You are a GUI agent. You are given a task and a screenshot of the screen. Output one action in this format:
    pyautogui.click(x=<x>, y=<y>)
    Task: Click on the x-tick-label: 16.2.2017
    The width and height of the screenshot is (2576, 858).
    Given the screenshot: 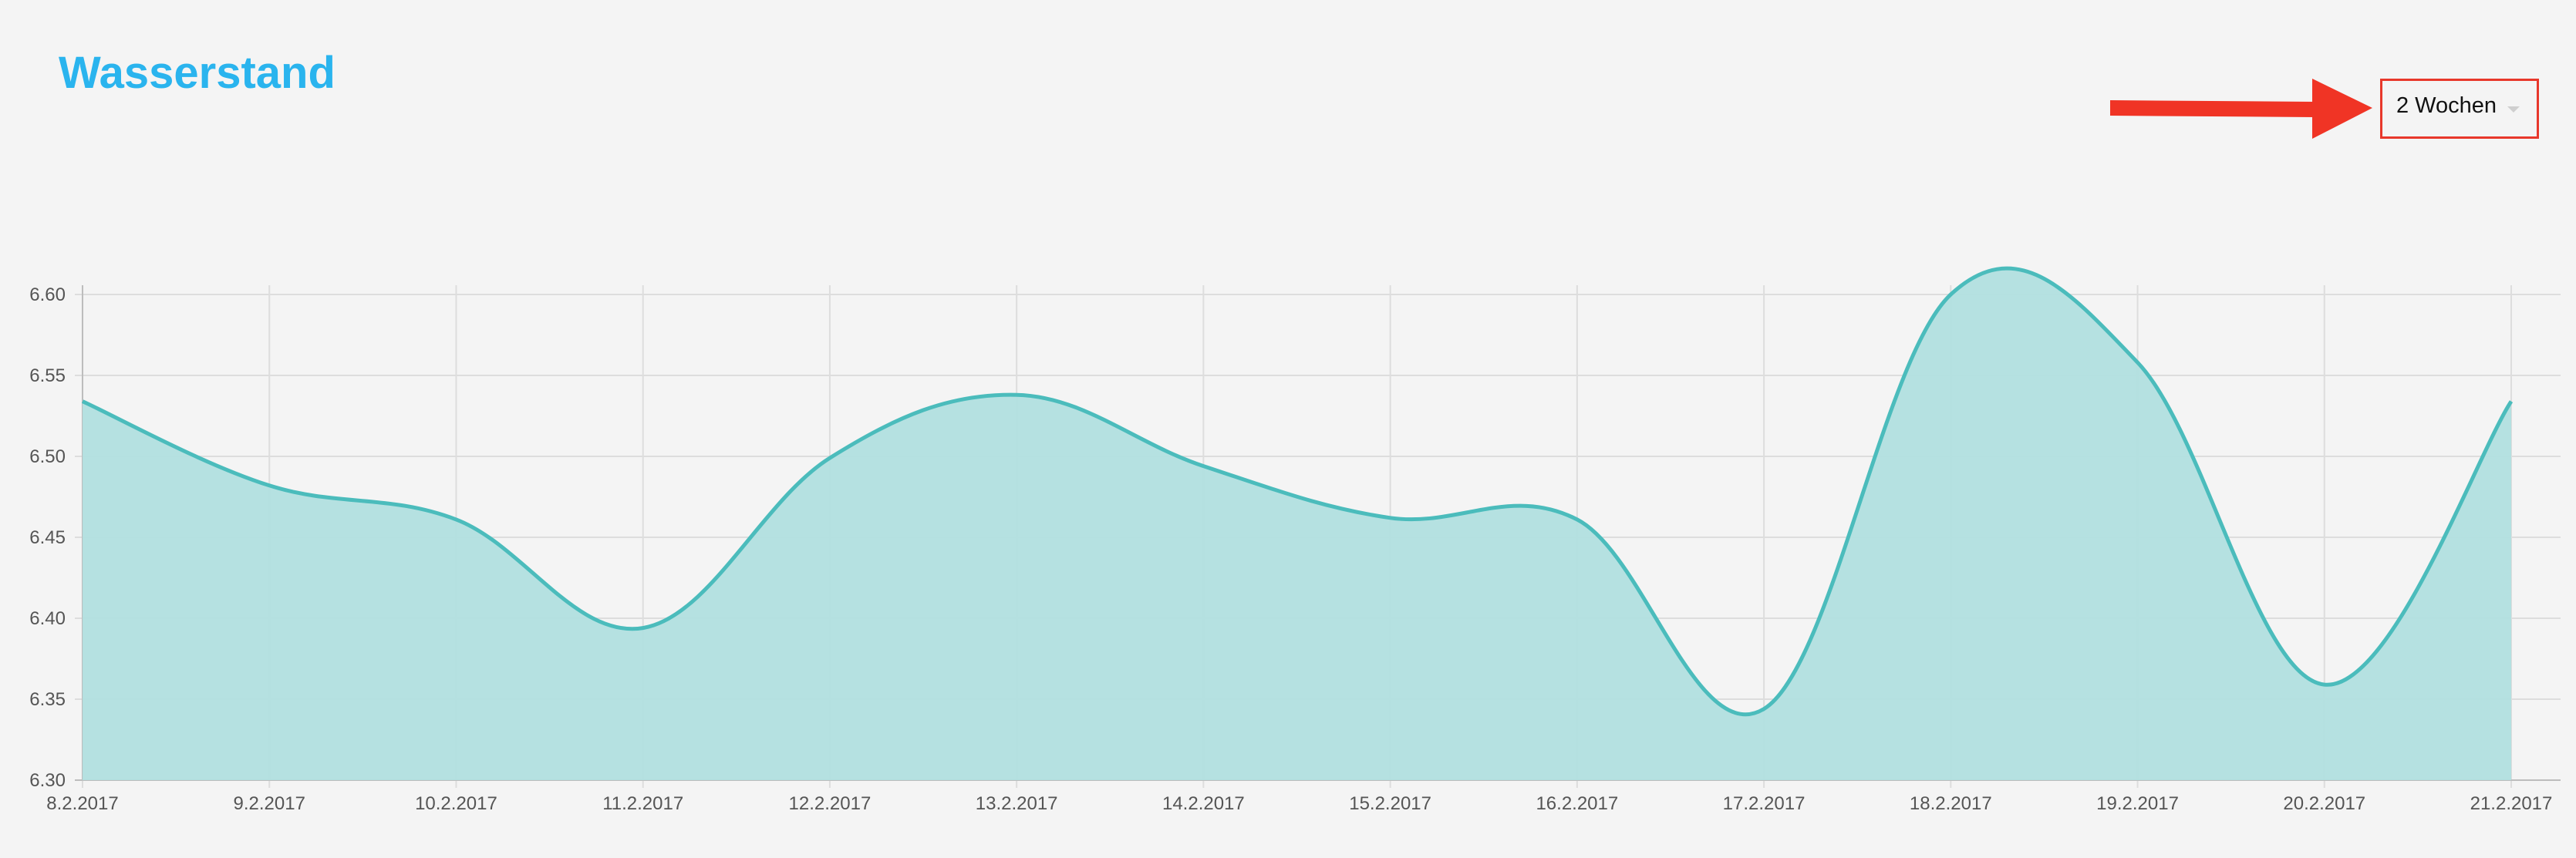 What is the action you would take?
    pyautogui.click(x=1577, y=803)
    